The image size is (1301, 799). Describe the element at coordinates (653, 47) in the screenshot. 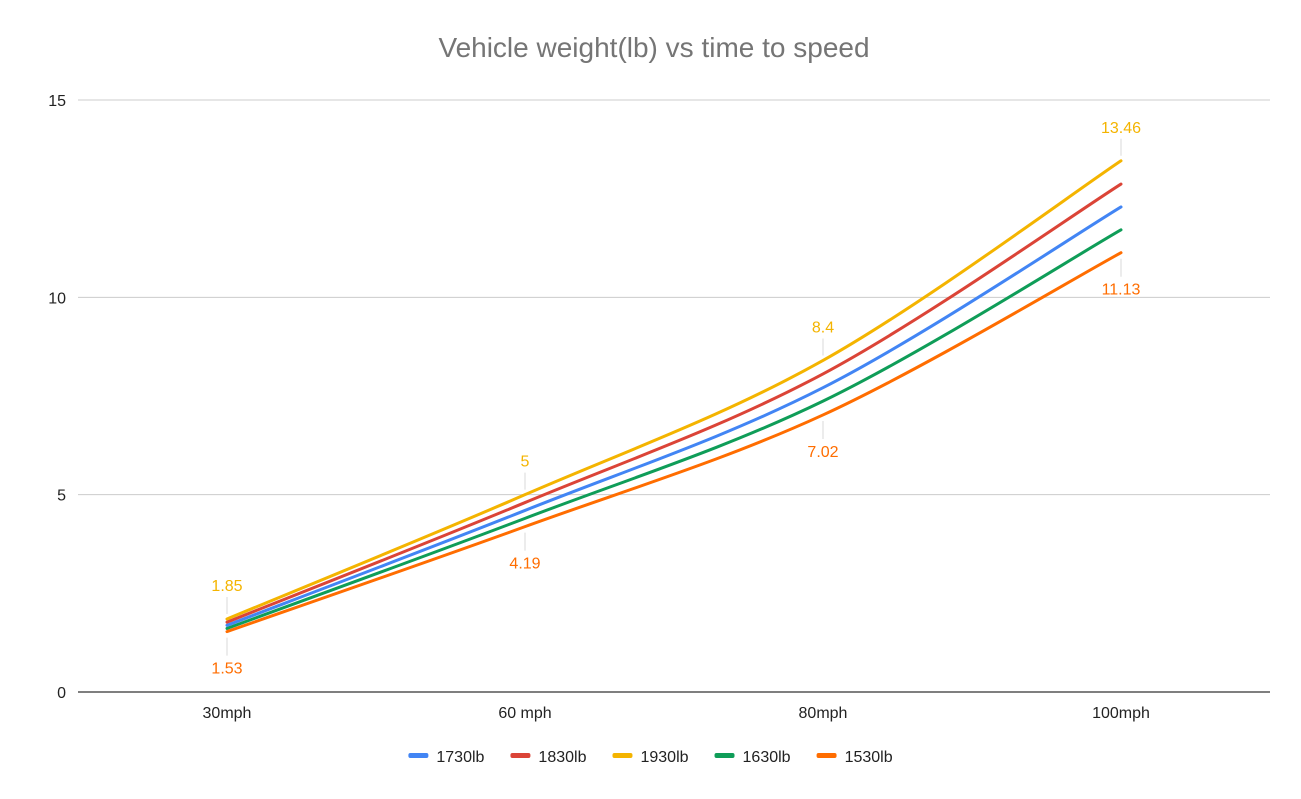

I see `chart-title: Vehicle weight(lb) vs time to speed` at that location.